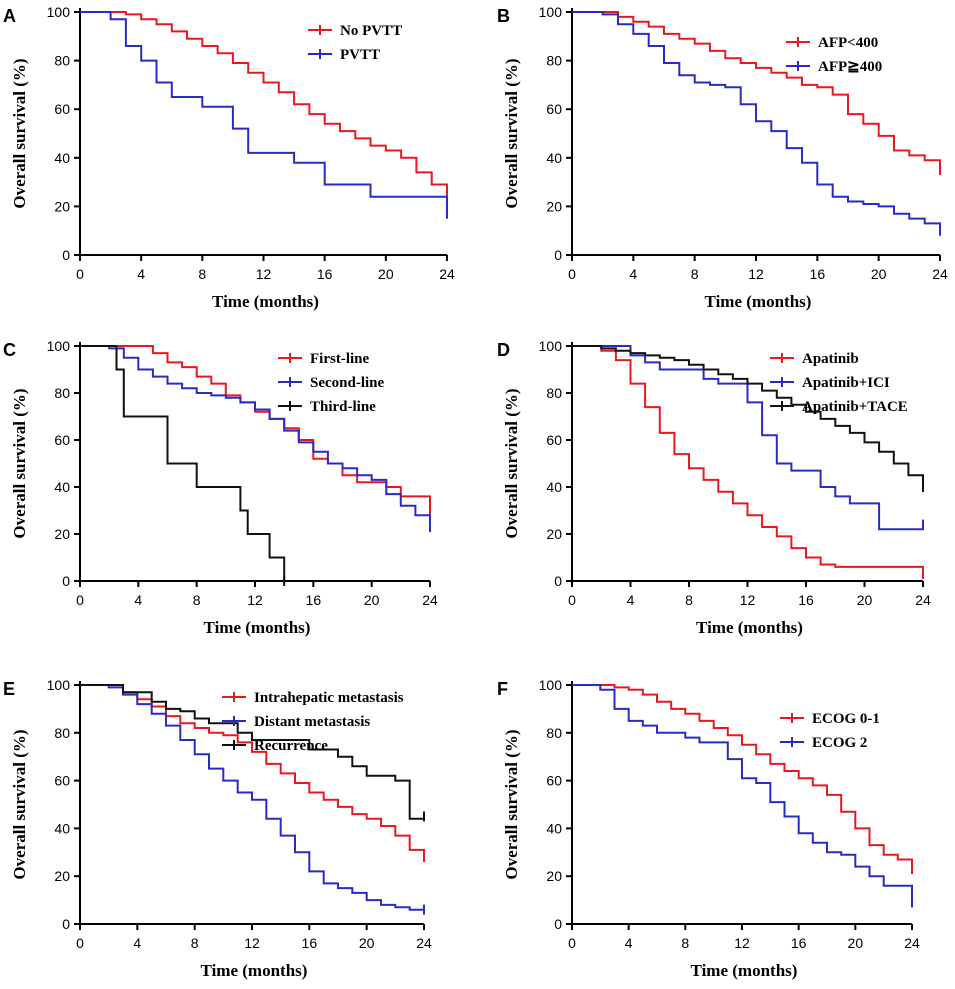 Image resolution: width=955 pixels, height=989 pixels. I want to click on survival-curve-apatinib-tace, so click(748, 416).